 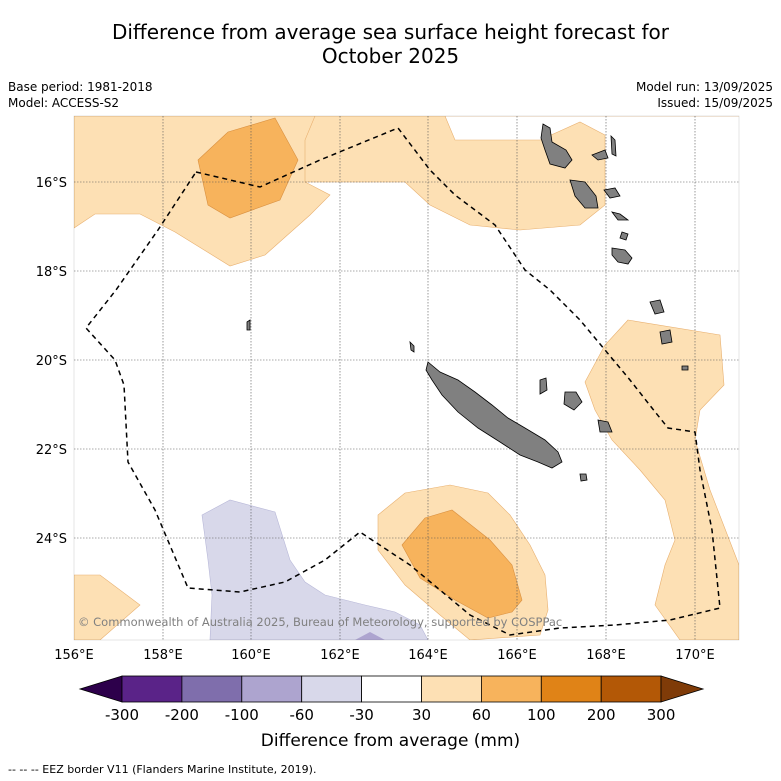 I want to click on lon-tick-label: 160°E, so click(x=251, y=655).